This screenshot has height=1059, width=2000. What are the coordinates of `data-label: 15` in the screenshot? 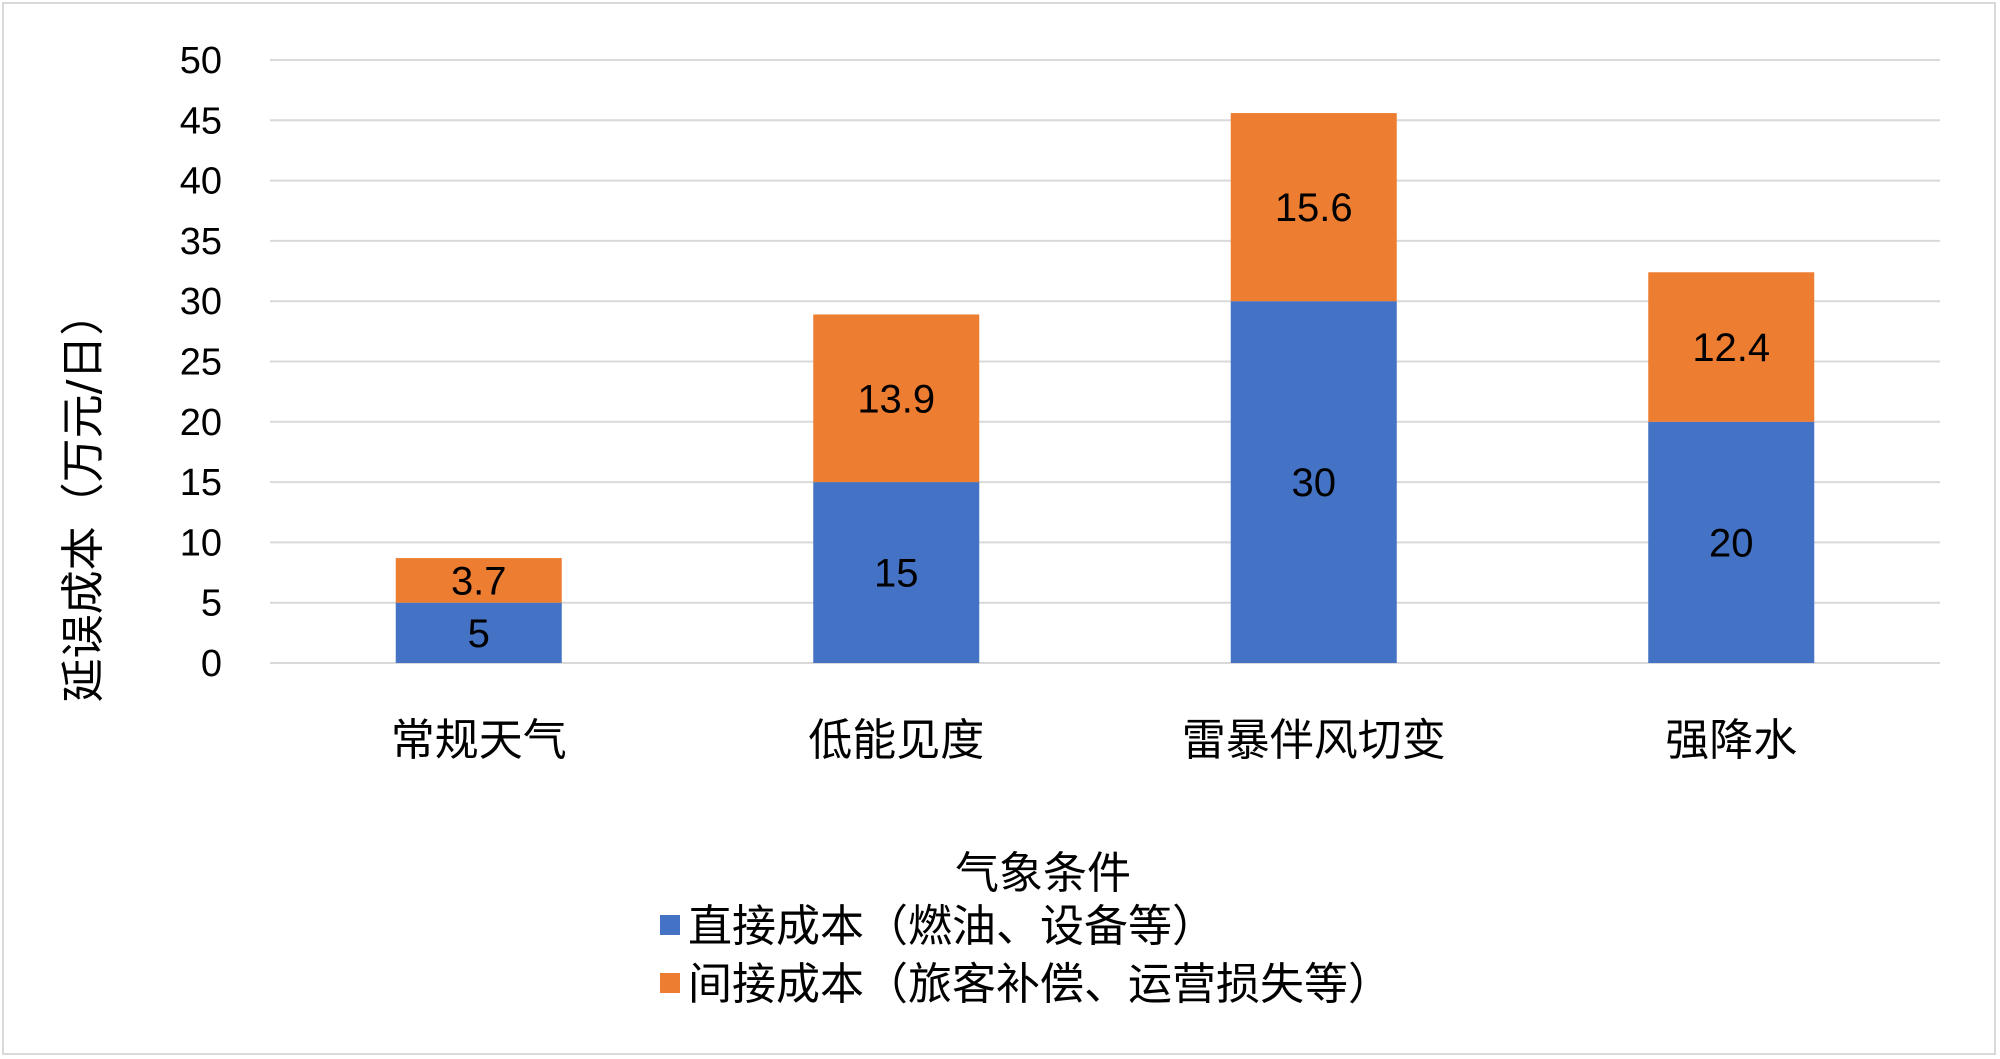 It's located at (896, 574).